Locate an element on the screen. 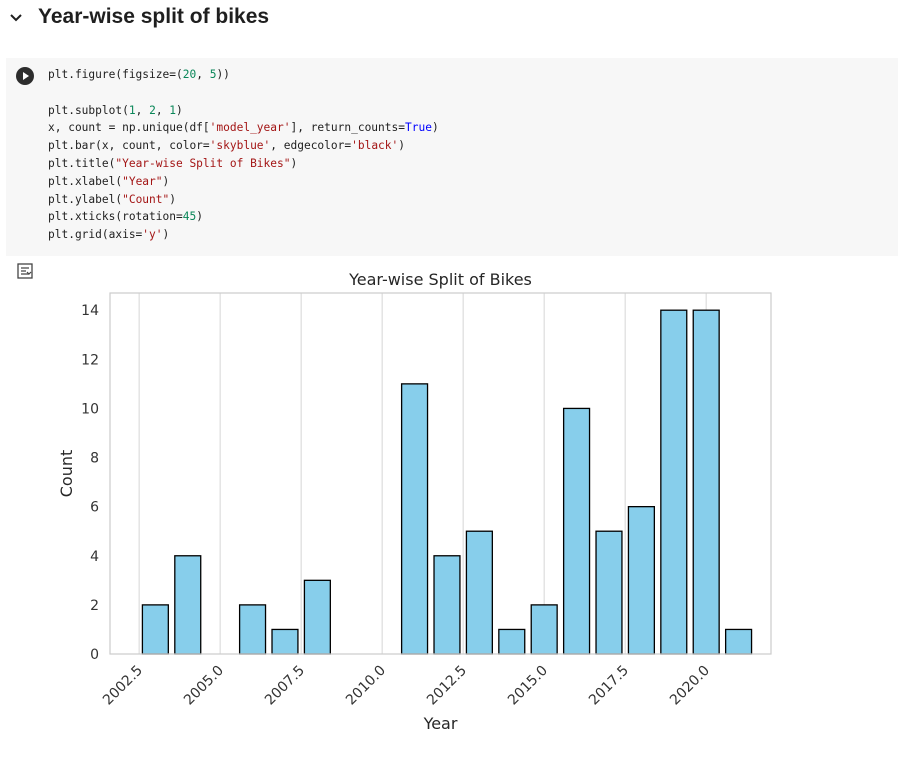  code-token: plt.bar(x, count, color= is located at coordinates (129, 146).